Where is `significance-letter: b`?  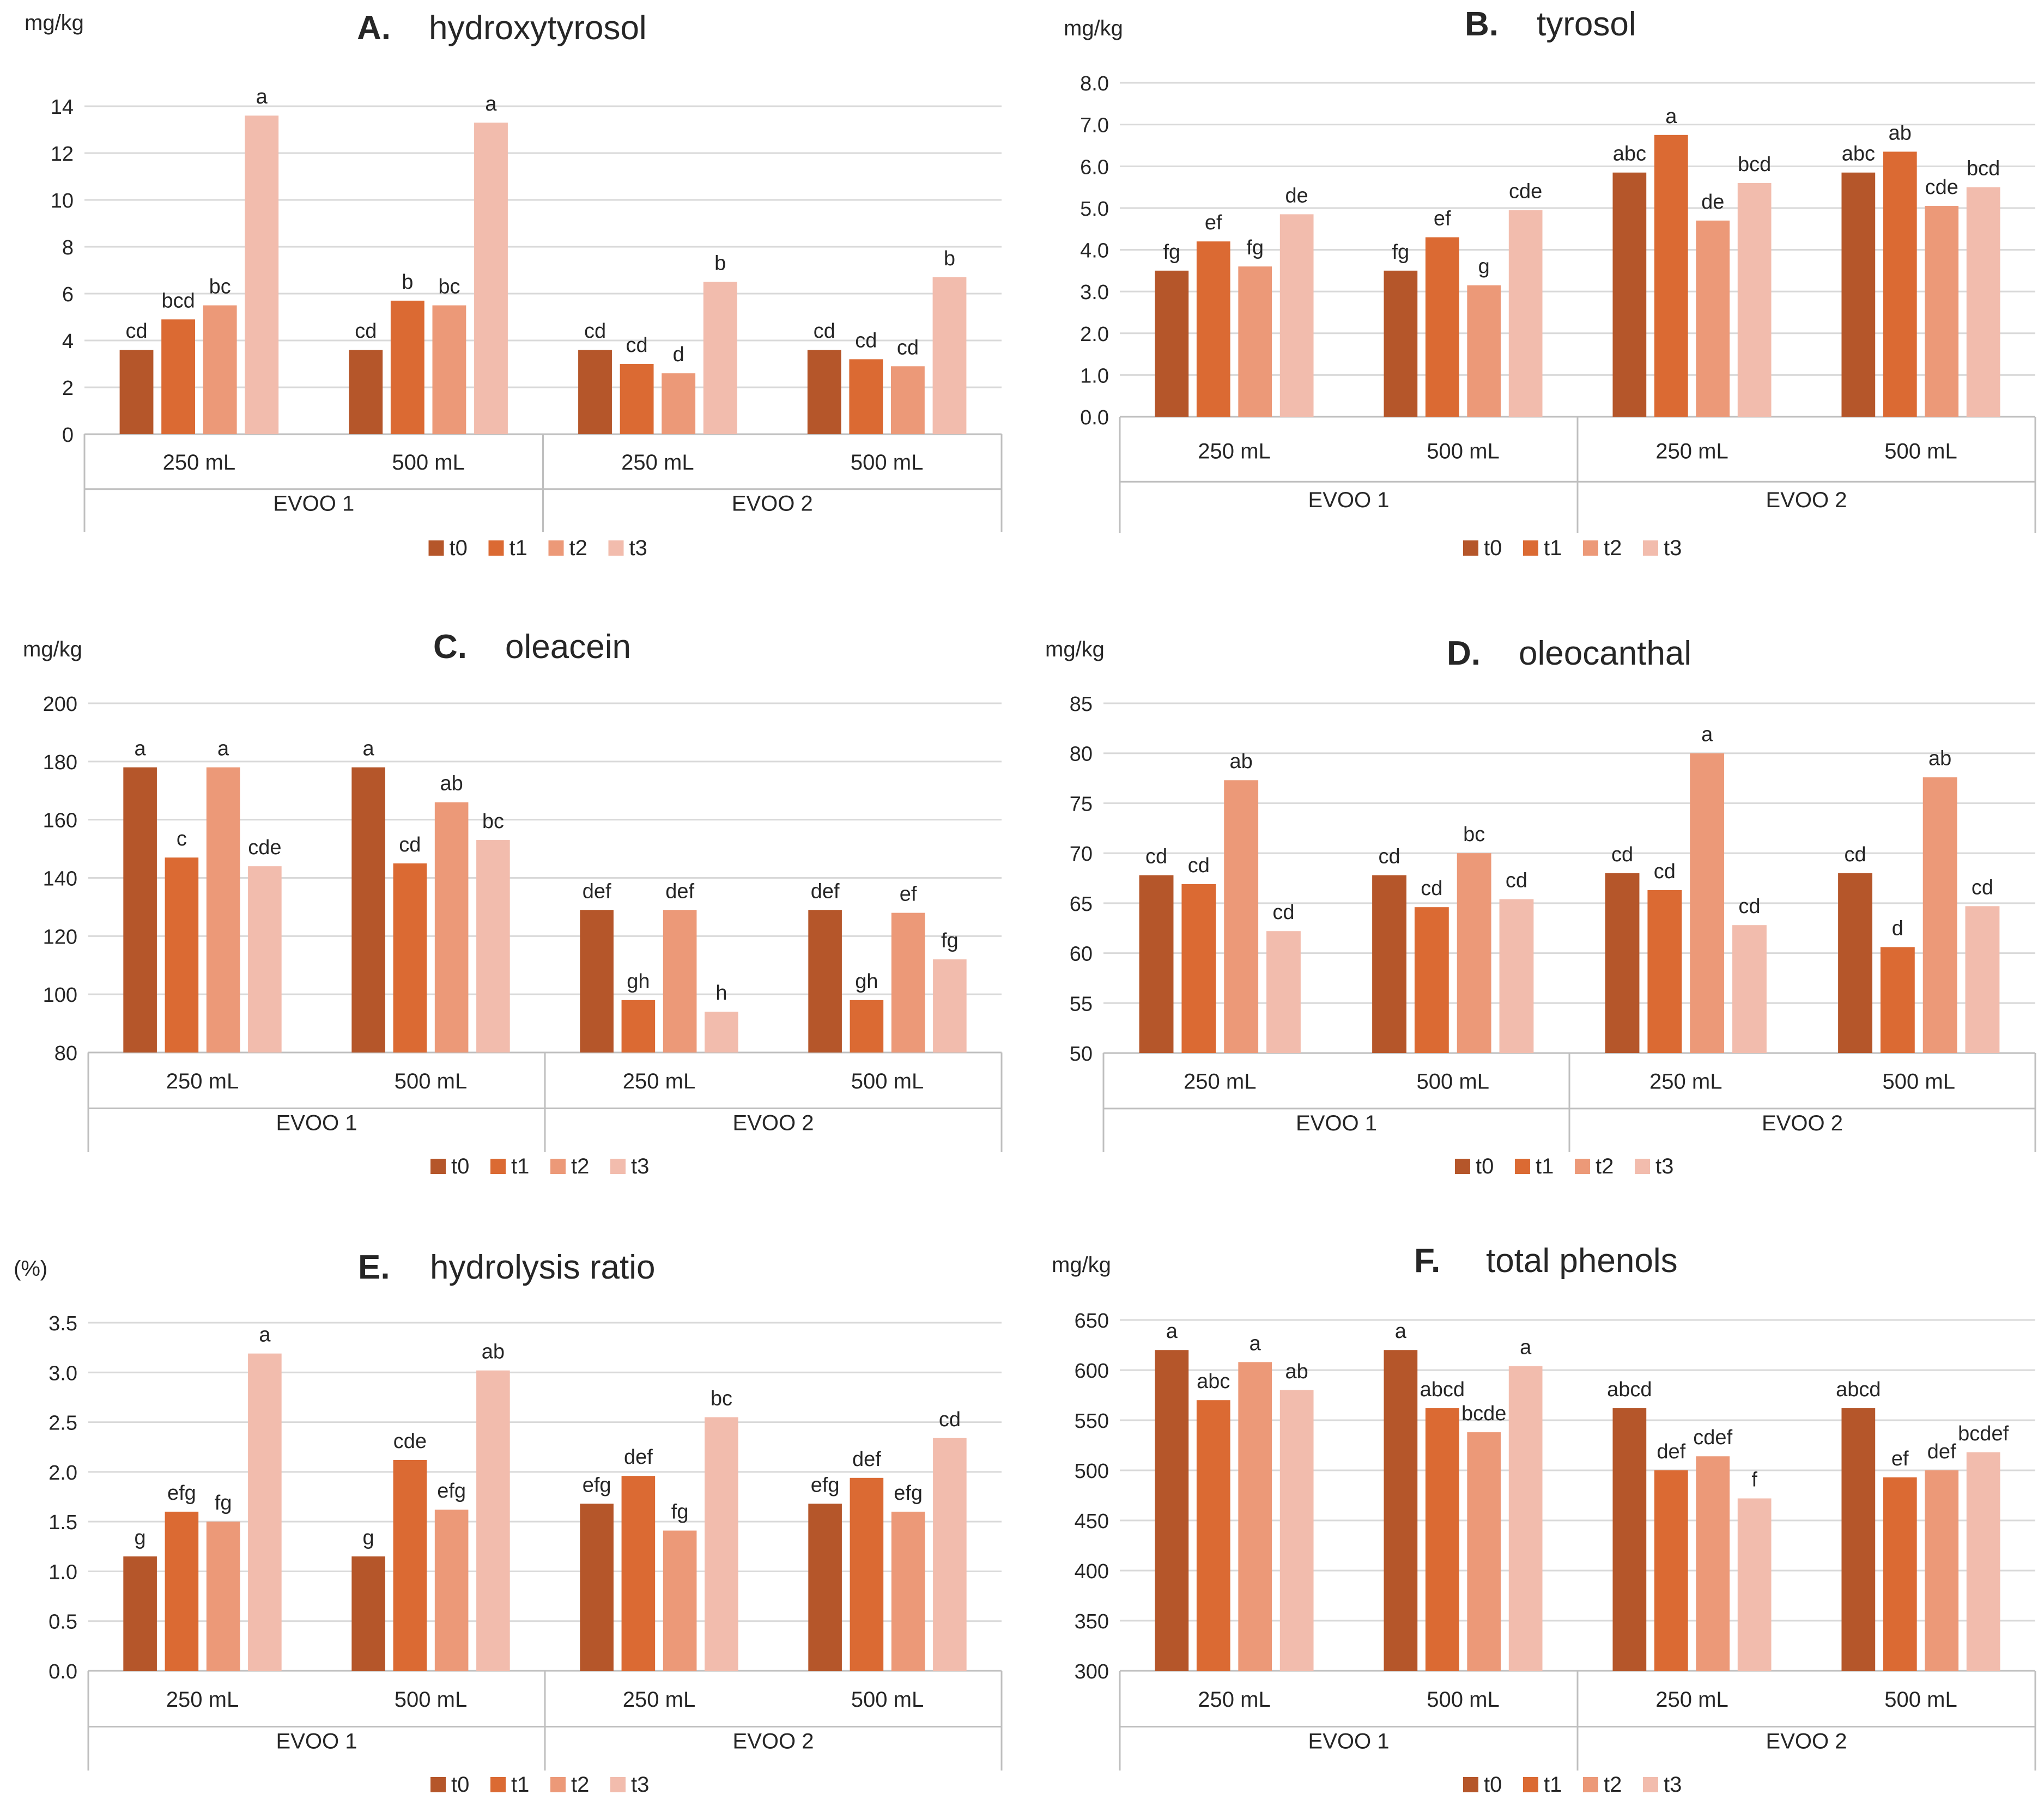
significance-letter: b is located at coordinates (720, 263).